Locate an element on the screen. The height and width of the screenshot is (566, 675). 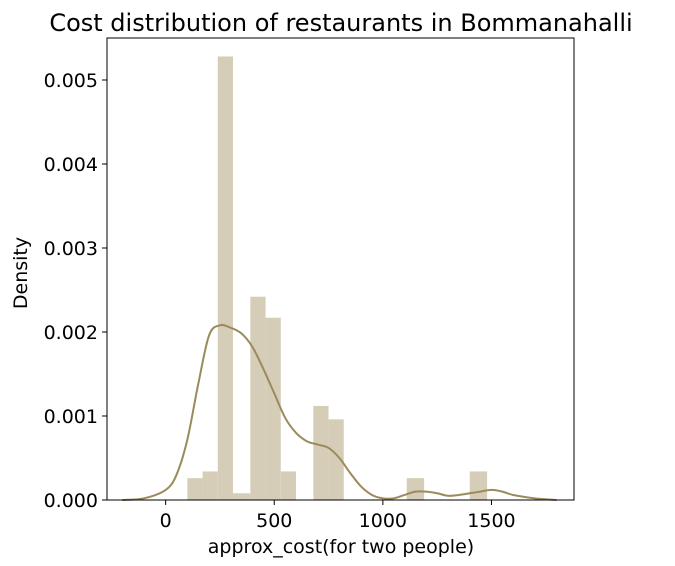
x-tick-label: 0 is located at coordinates (166, 521).